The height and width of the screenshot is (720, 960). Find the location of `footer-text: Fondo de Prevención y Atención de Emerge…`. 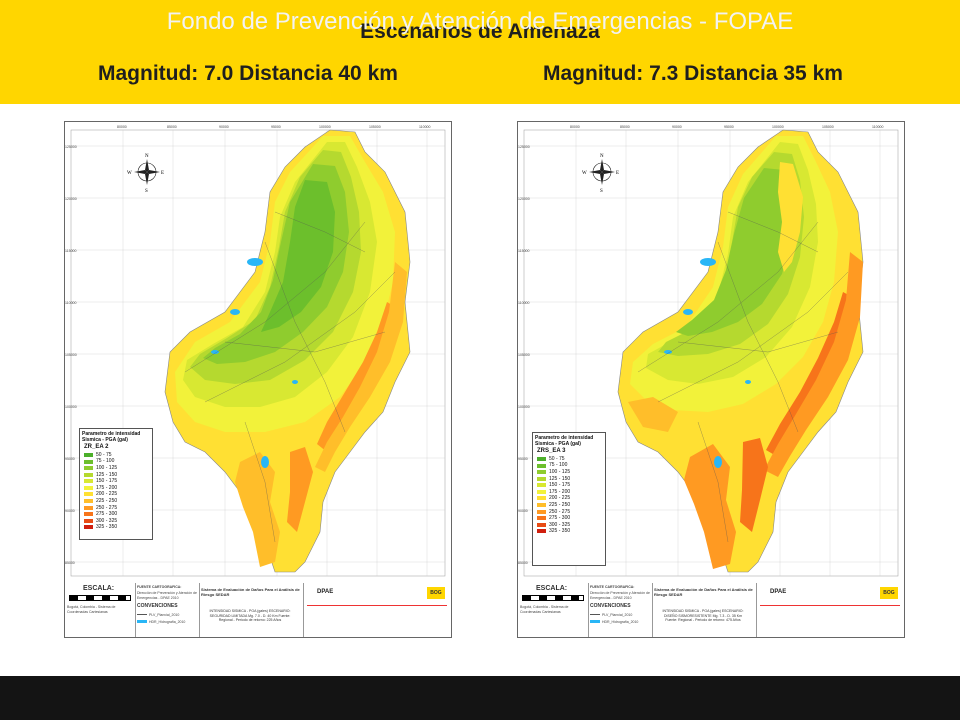

footer-text: Fondo de Prevención y Atención de Emerge… is located at coordinates (480, 21).